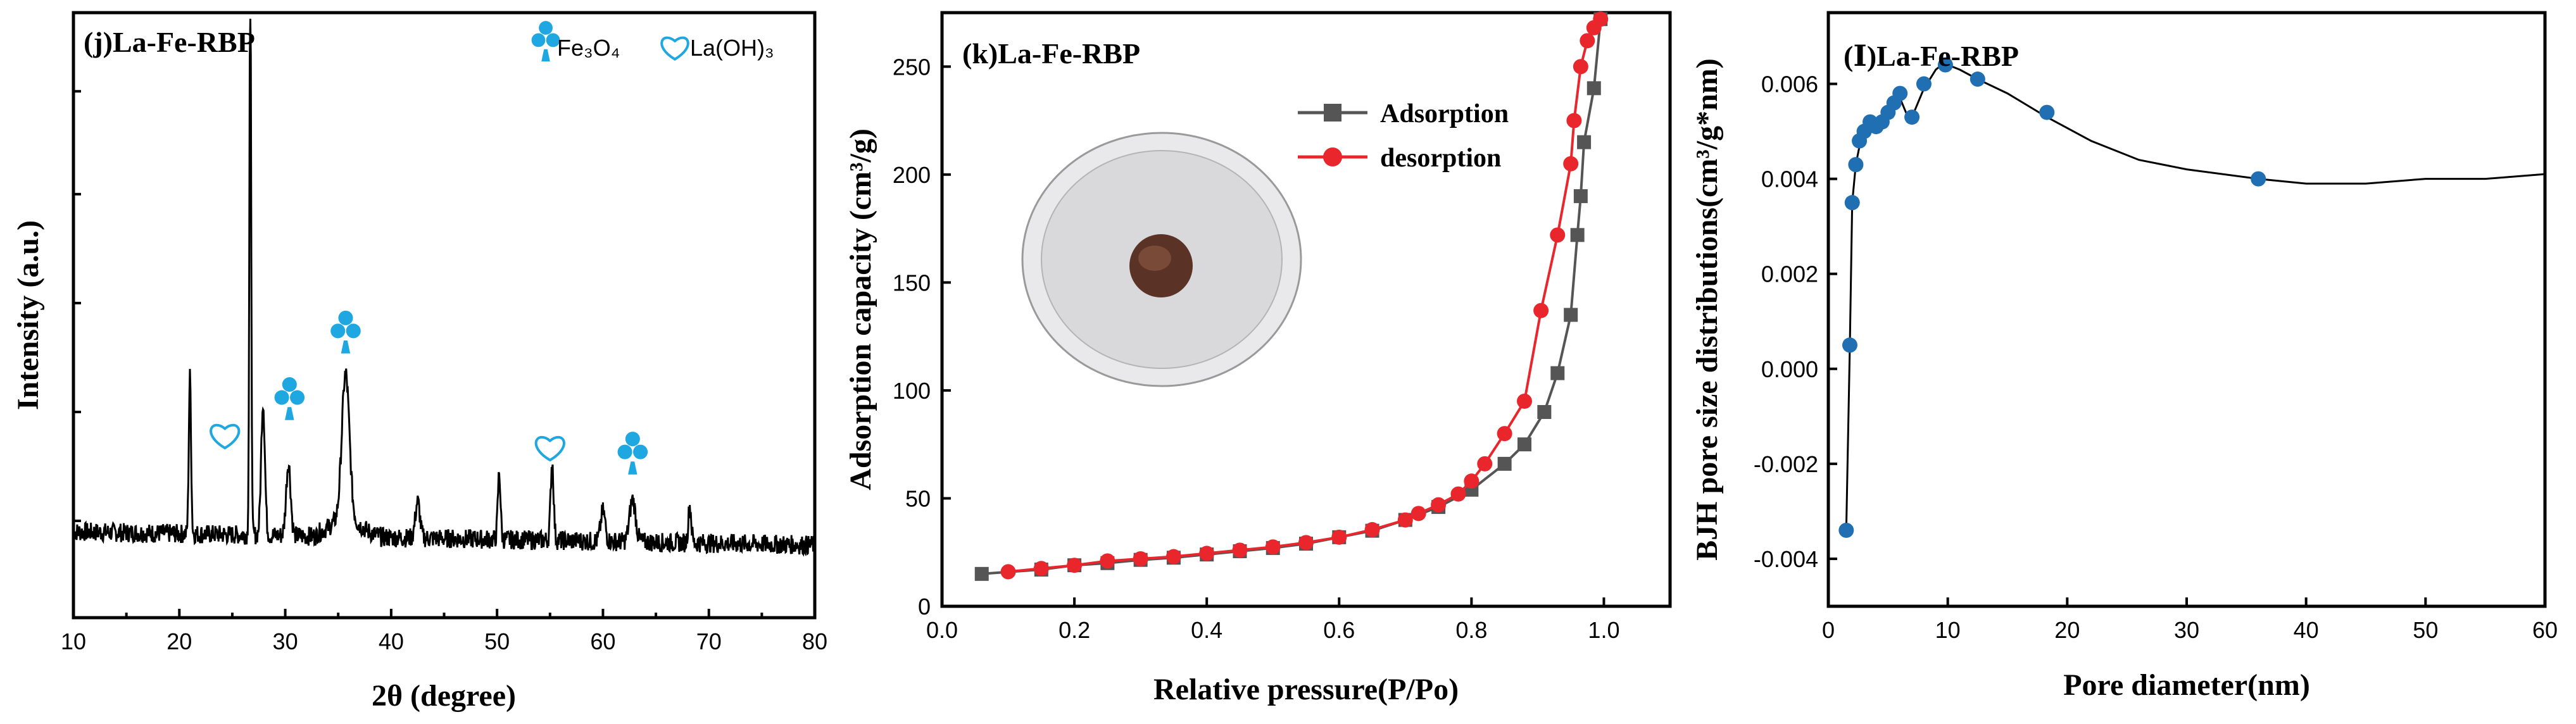 Image resolution: width=2576 pixels, height=724 pixels. Describe the element at coordinates (285, 641) in the screenshot. I see `x-tick-label-j: 30` at that location.